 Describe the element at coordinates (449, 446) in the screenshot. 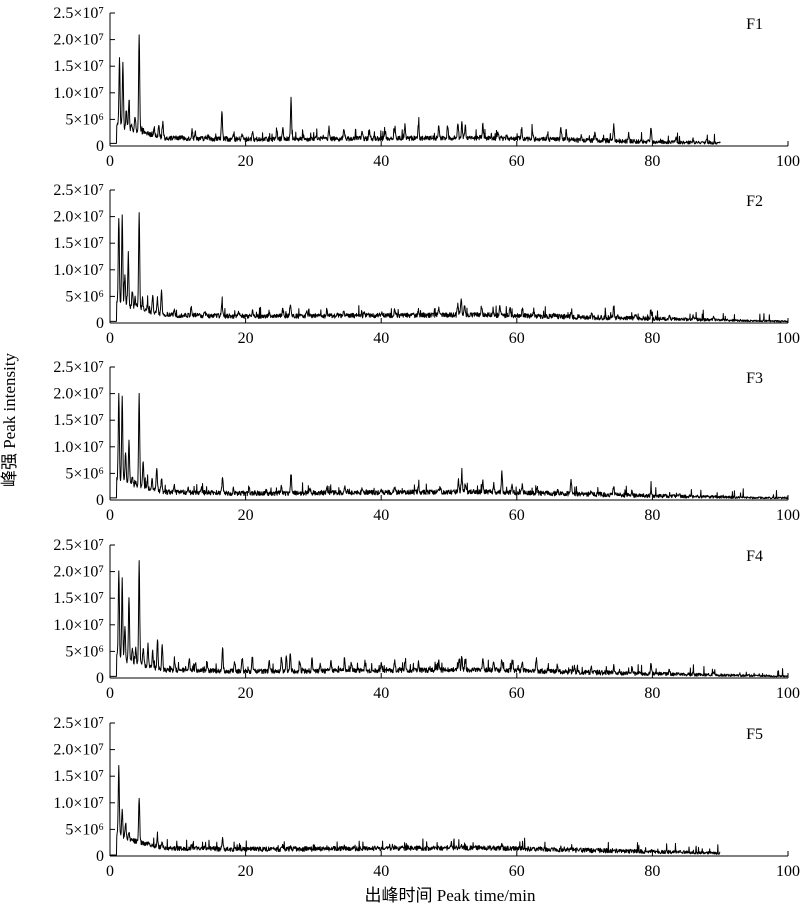

I see `series-line-f3` at that location.